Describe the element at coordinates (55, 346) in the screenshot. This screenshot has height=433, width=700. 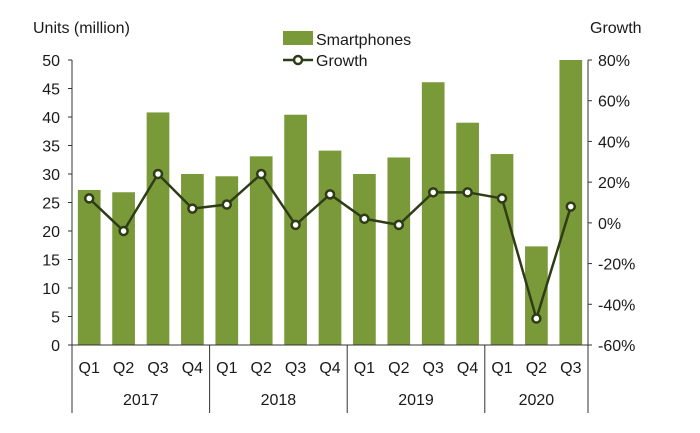
I see `left-tick-label-0: 0` at that location.